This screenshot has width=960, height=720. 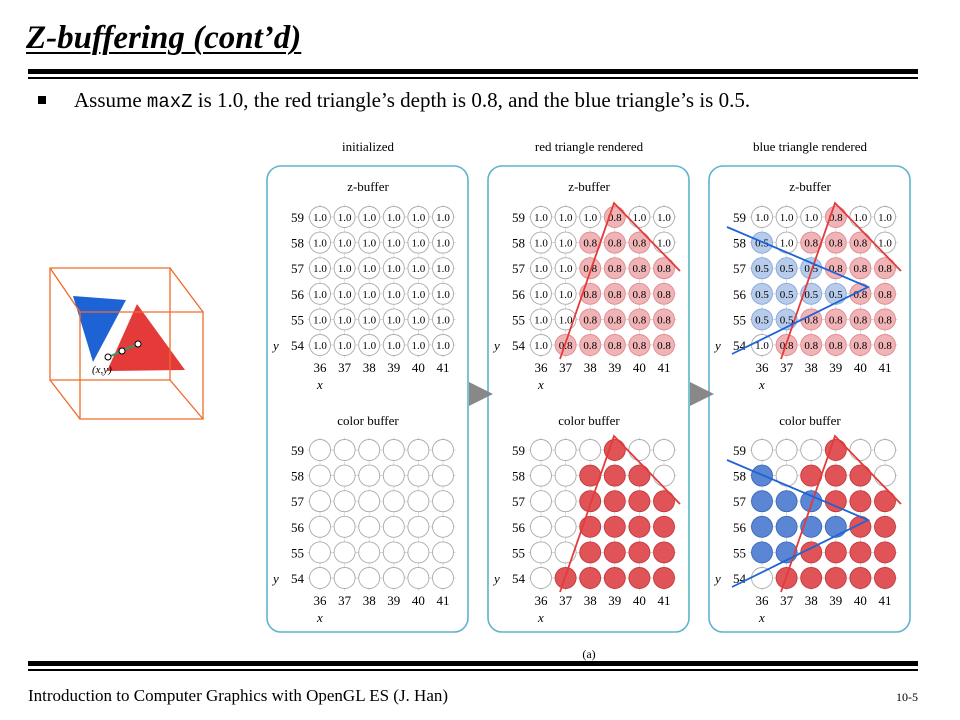 I want to click on x-axis-label: x, so click(x=761, y=617).